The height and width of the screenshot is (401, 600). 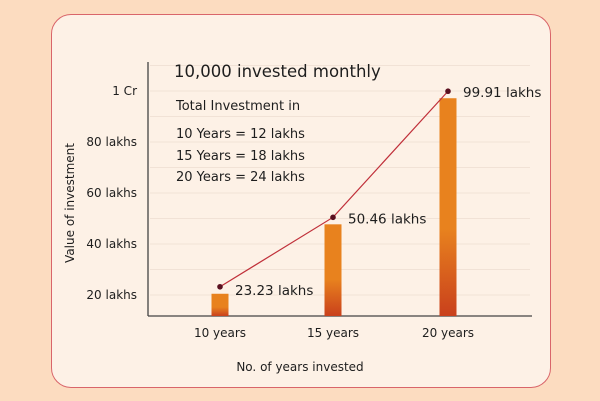 I want to click on y-tick-label: 80 lakhs, so click(x=111, y=142).